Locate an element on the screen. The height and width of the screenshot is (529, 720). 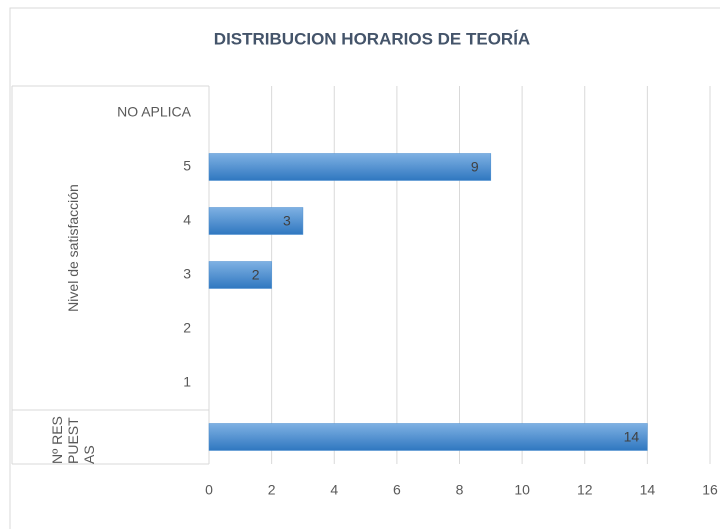
x-tick-label: 0 is located at coordinates (209, 490).